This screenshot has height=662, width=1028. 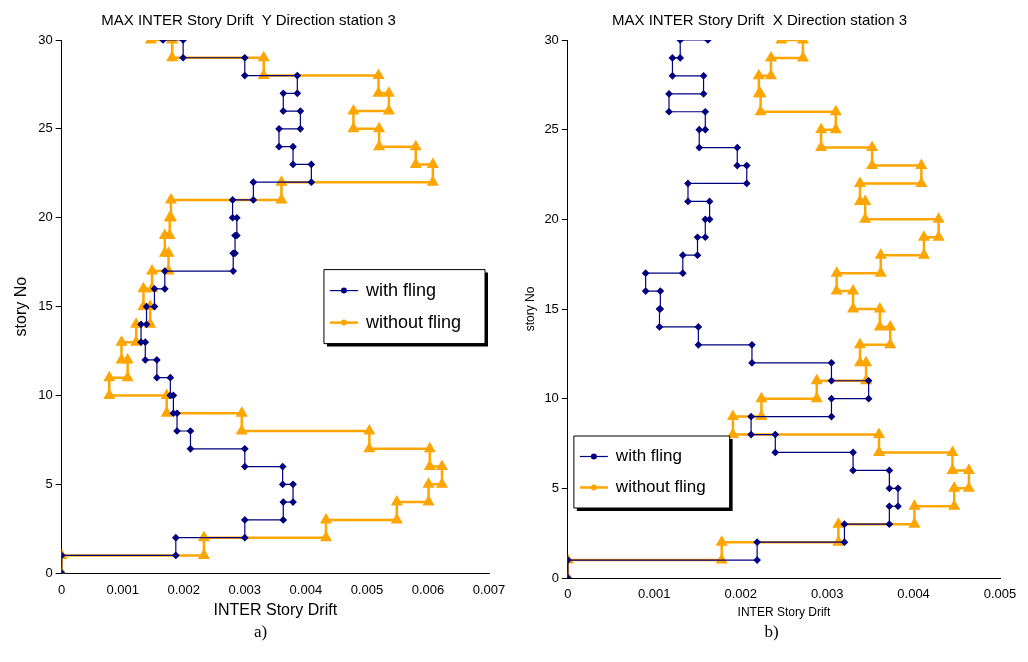 What do you see at coordinates (489, 589) in the screenshot?
I see `x-tick-label: 0.007` at bounding box center [489, 589].